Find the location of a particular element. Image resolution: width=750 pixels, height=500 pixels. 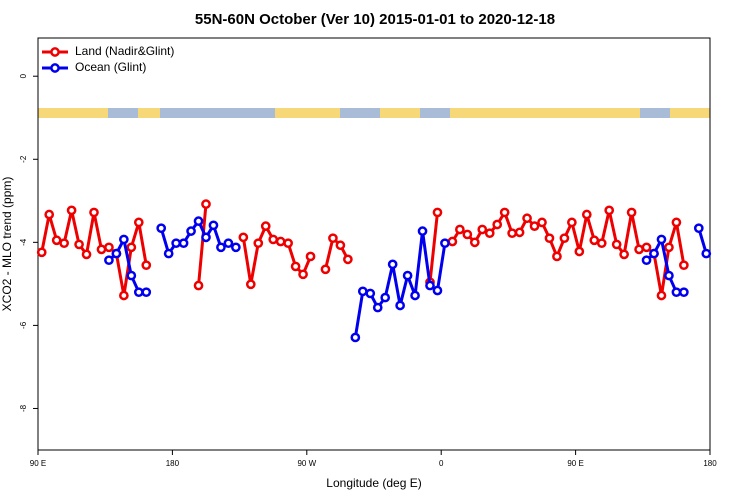

x-tick-label: 0 is located at coordinates (441, 463).